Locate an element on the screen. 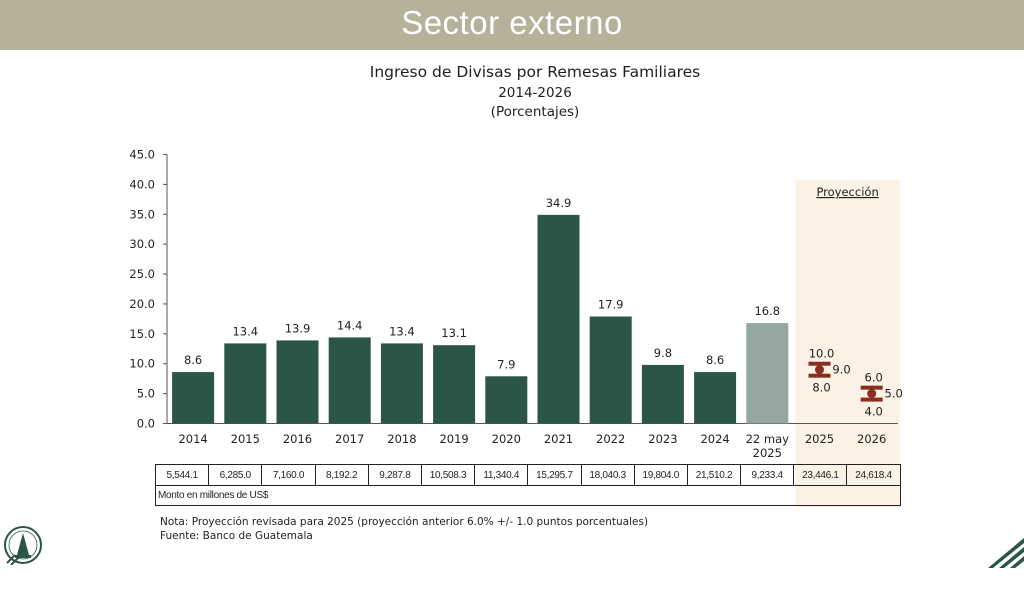 This screenshot has width=1024, height=591. x-tick-label: 2019 is located at coordinates (453, 439).